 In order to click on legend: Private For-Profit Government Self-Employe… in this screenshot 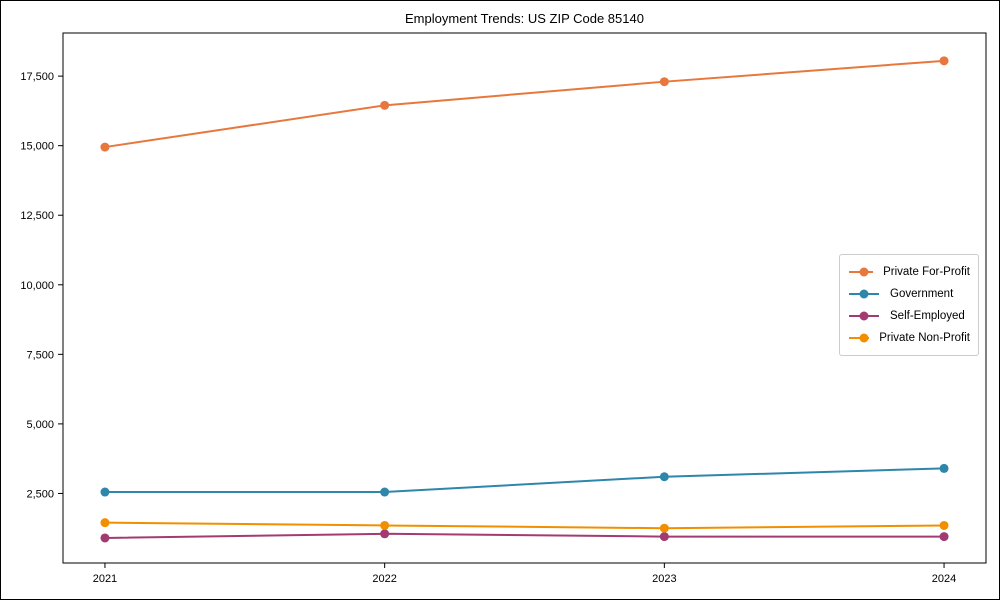, I will do `click(909, 305)`.